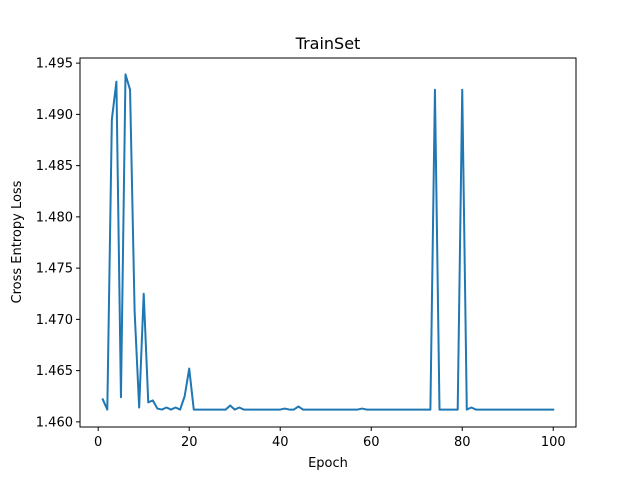 The height and width of the screenshot is (480, 640). Describe the element at coordinates (54, 269) in the screenshot. I see `y-tick-label: 1.475` at that location.